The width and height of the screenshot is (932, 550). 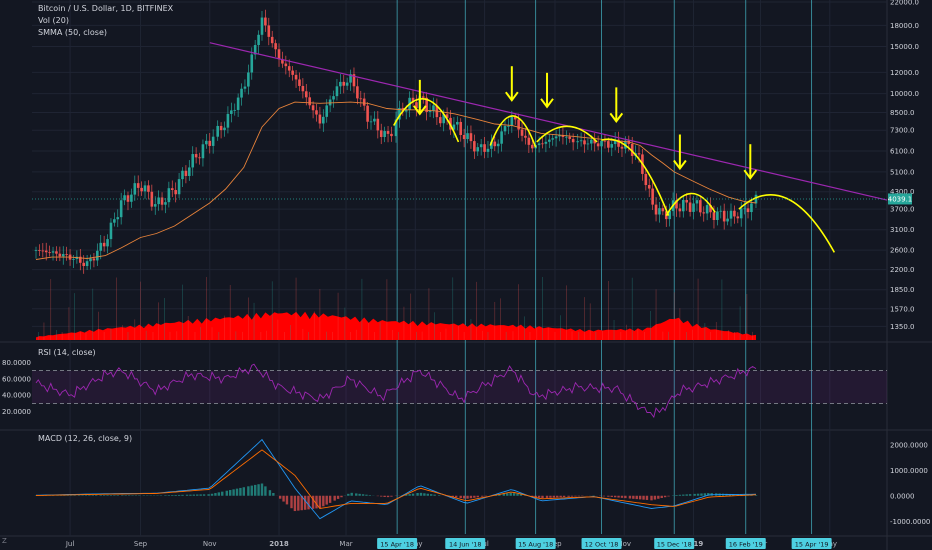 I want to click on annotation-arc, so click(x=426, y=120).